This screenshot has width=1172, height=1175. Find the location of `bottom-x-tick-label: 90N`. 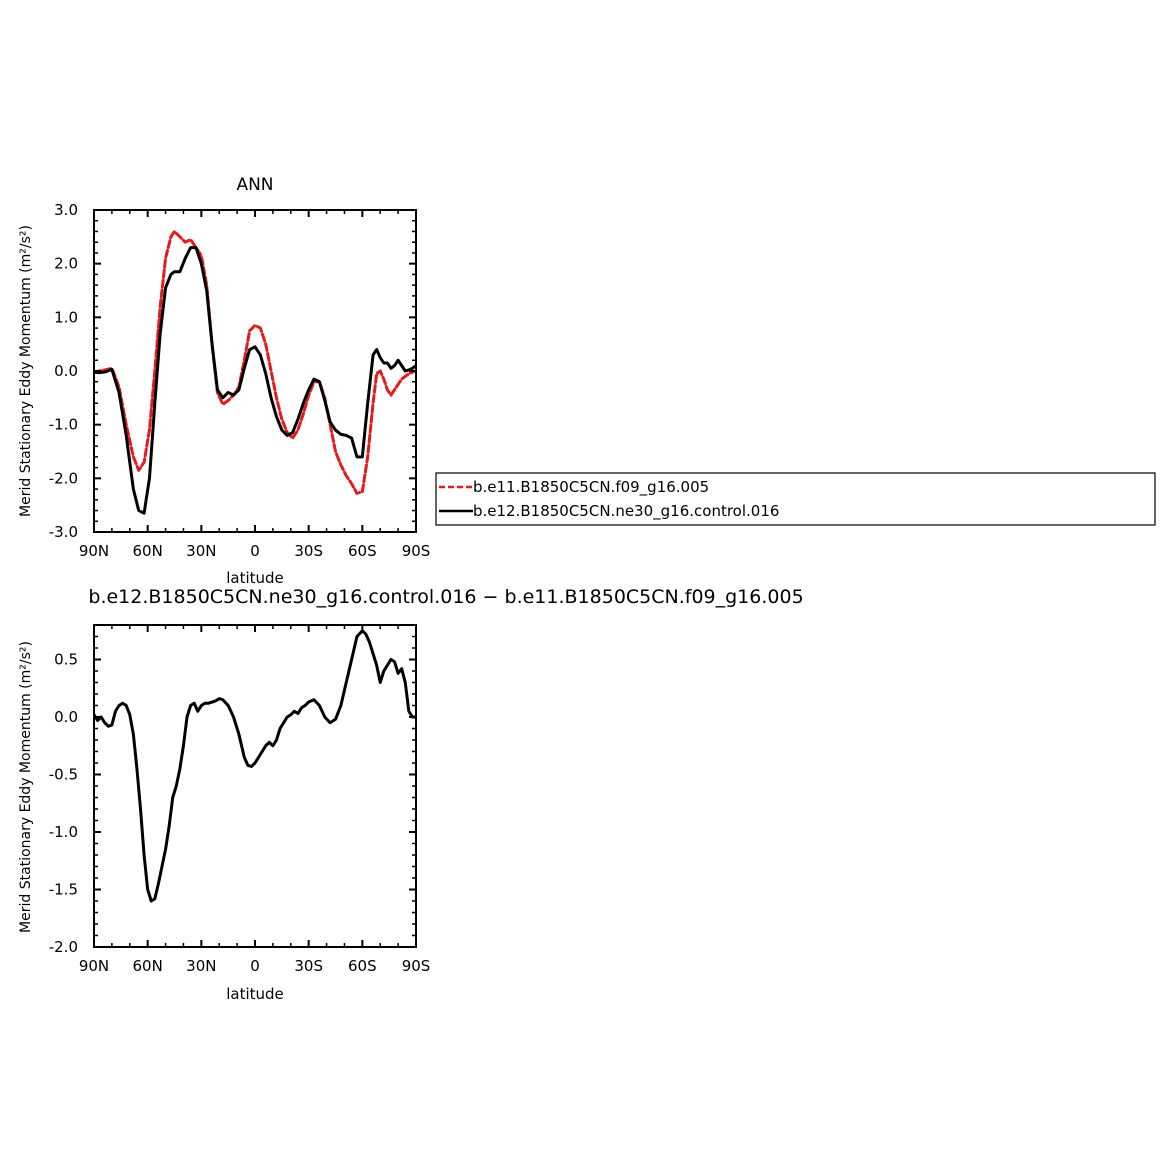

bottom-x-tick-label: 90N is located at coordinates (94, 966).